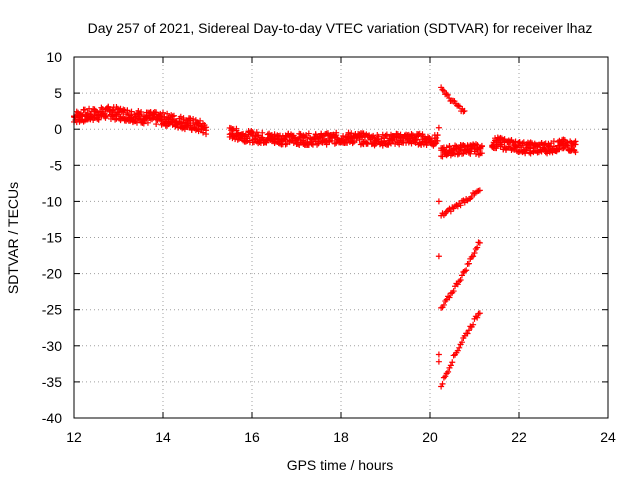 The width and height of the screenshot is (640, 480). What do you see at coordinates (430, 437) in the screenshot?
I see `x-tick-label: 20` at bounding box center [430, 437].